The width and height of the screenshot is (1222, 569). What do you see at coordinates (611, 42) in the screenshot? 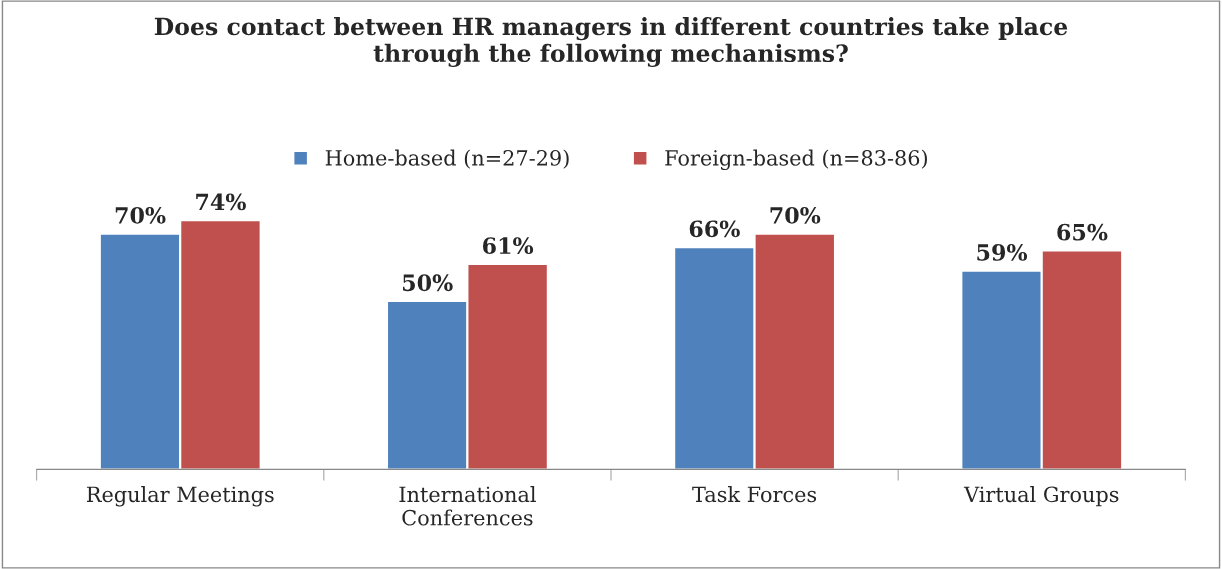
I see `chart-title: Does contact between HR managers in different countries take place through the following mechanisms?` at bounding box center [611, 42].